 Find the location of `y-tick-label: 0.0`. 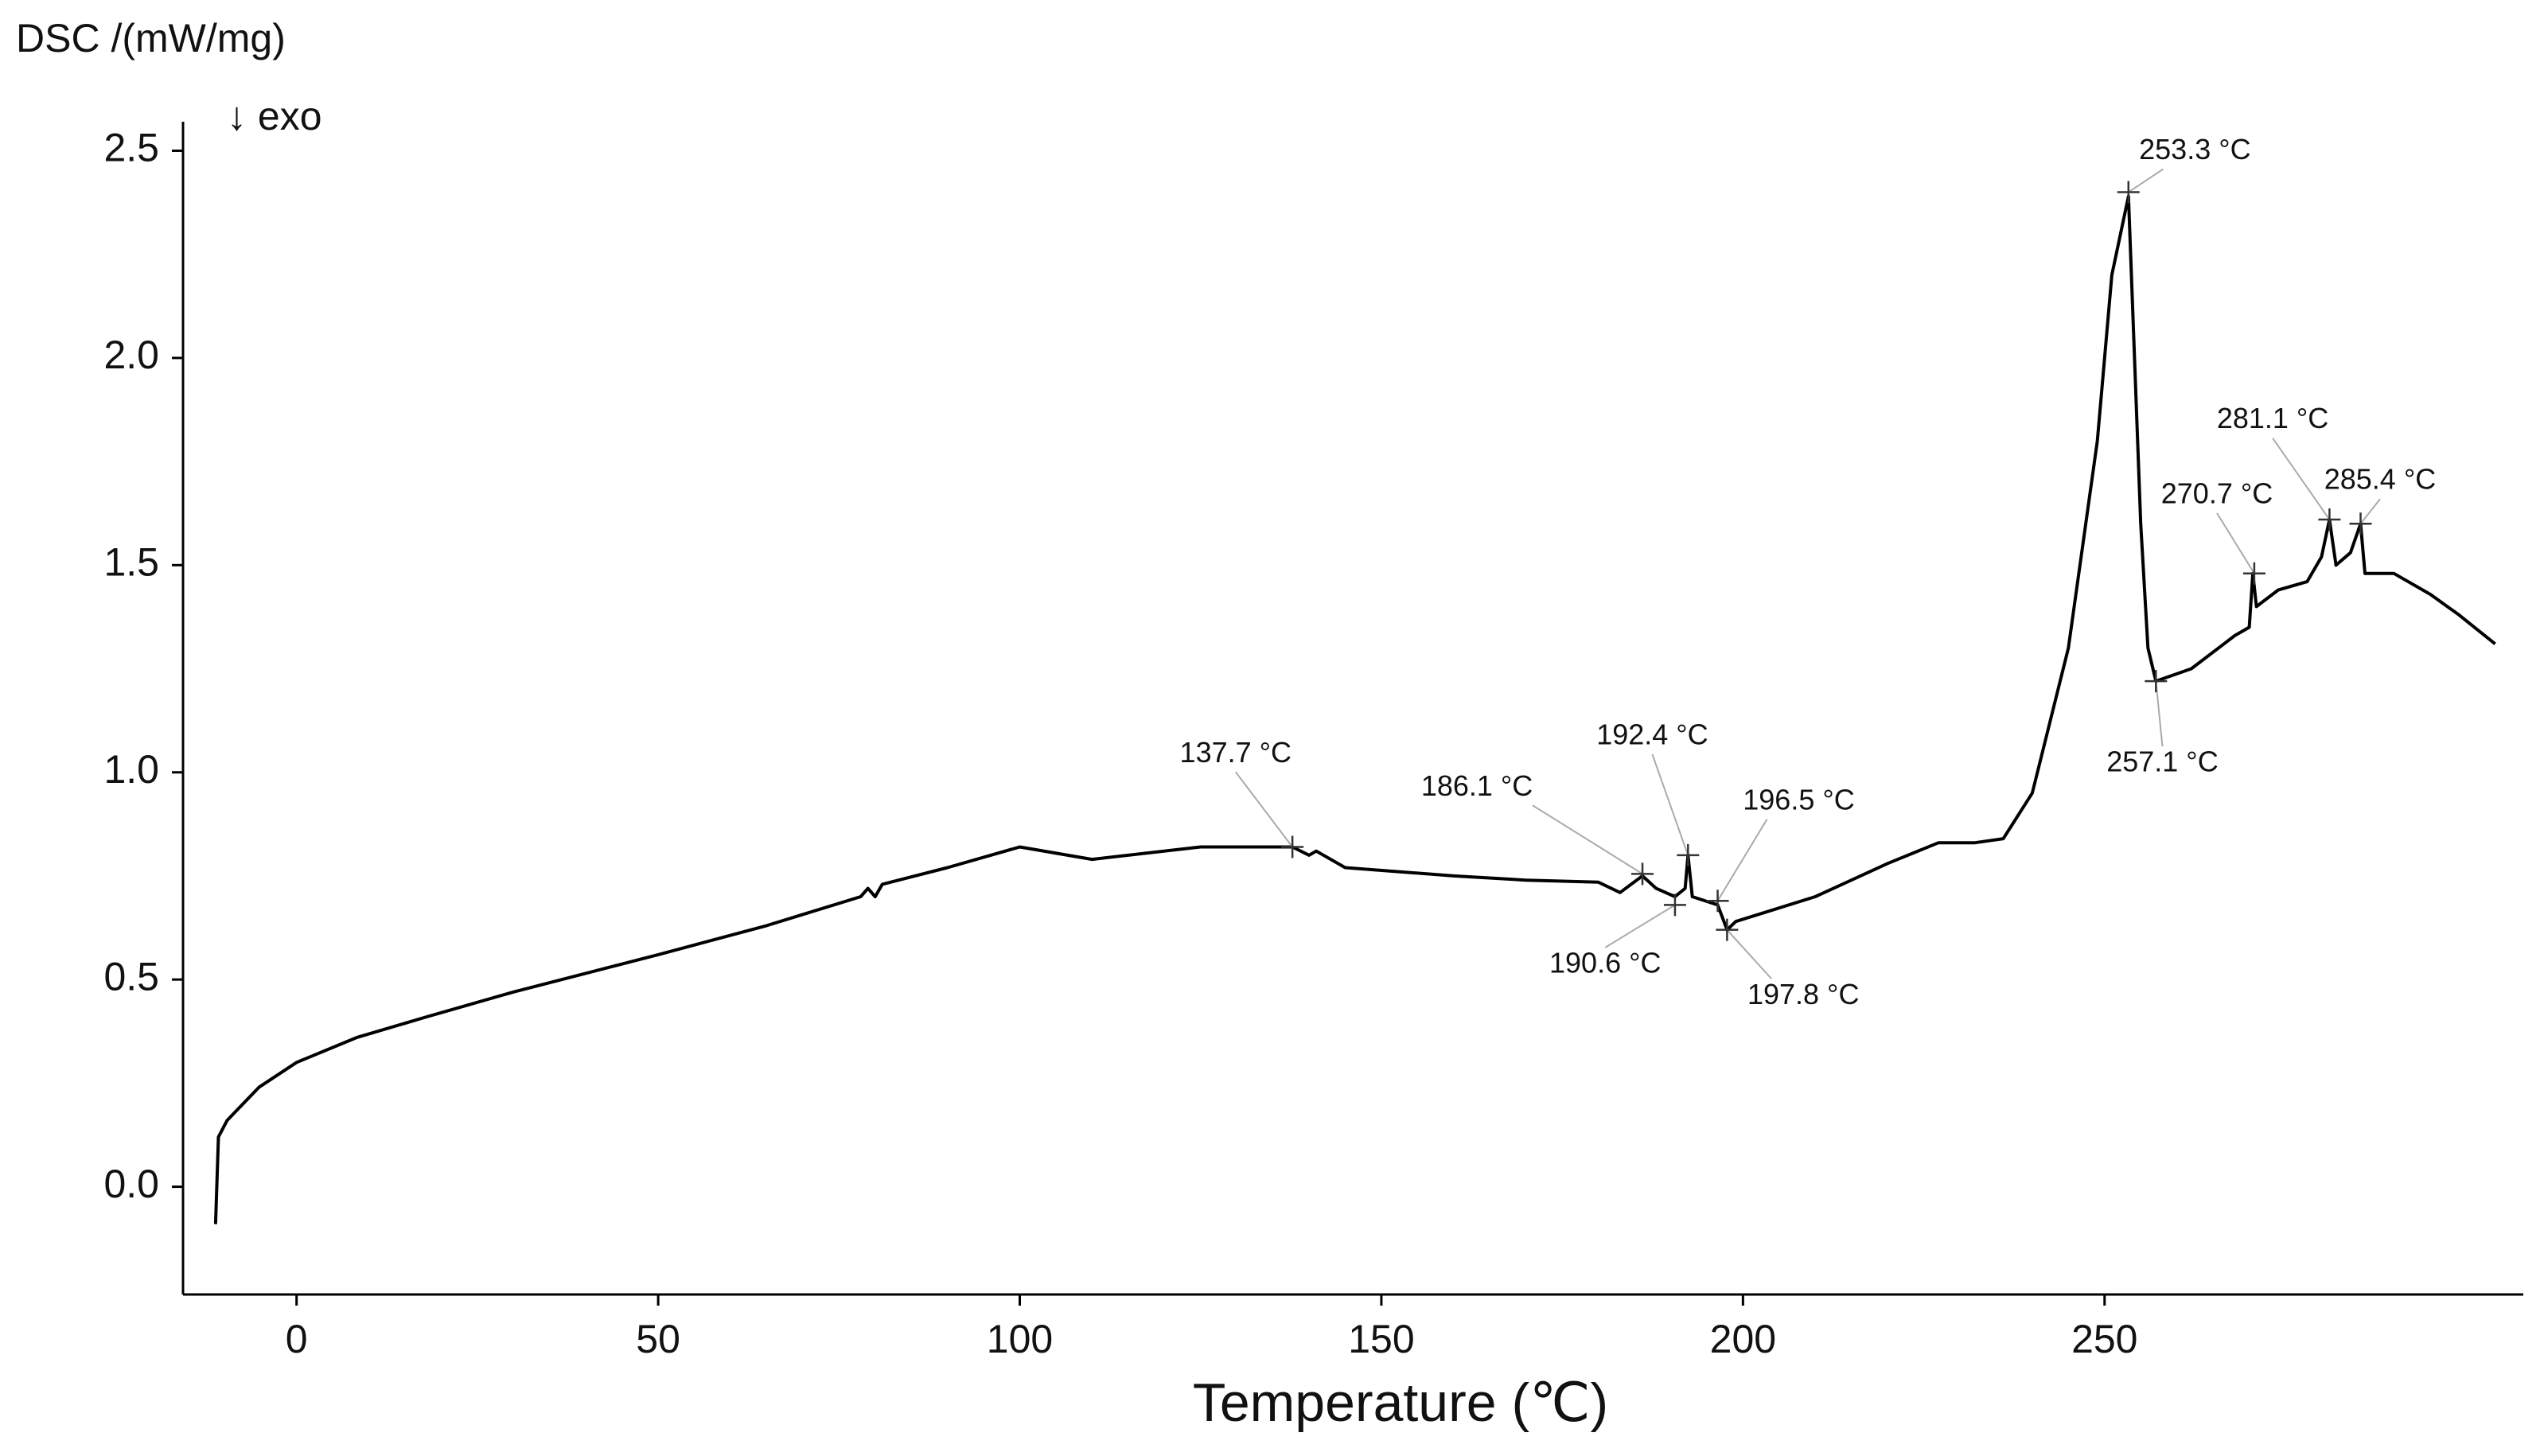

y-tick-label: 0.0 is located at coordinates (131, 1184).